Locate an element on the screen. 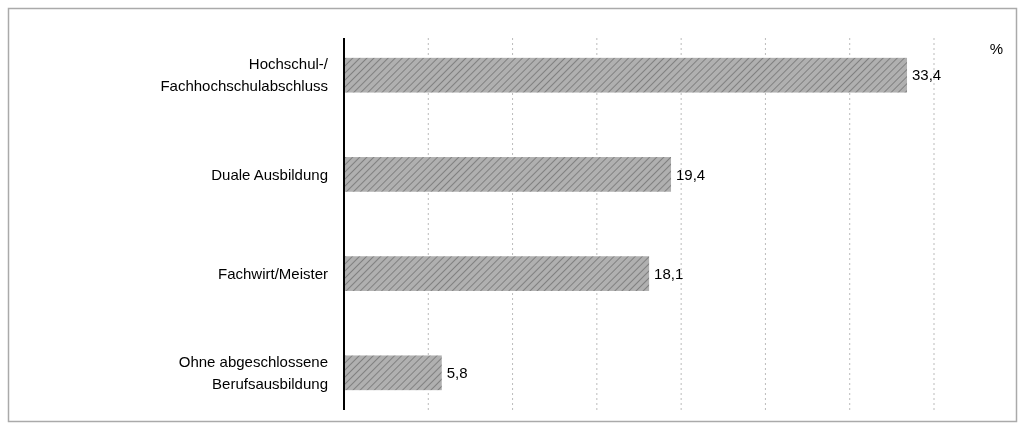  data-label: 19,4 is located at coordinates (691, 174).